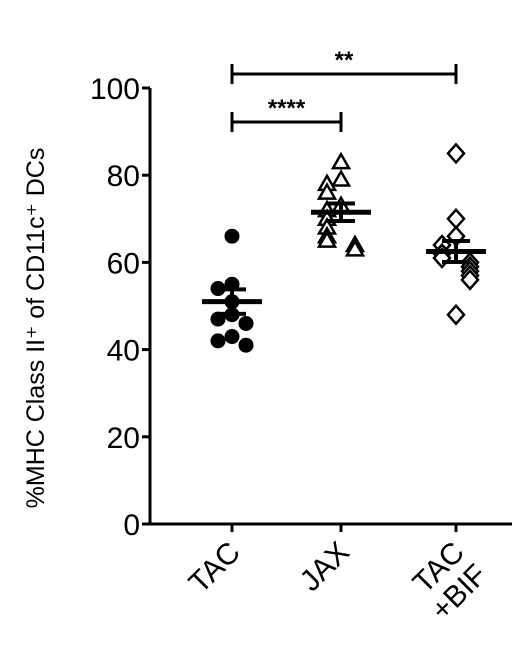 The width and height of the screenshot is (514, 654). What do you see at coordinates (344, 258) in the screenshot?
I see `mean-sem-bars` at bounding box center [344, 258].